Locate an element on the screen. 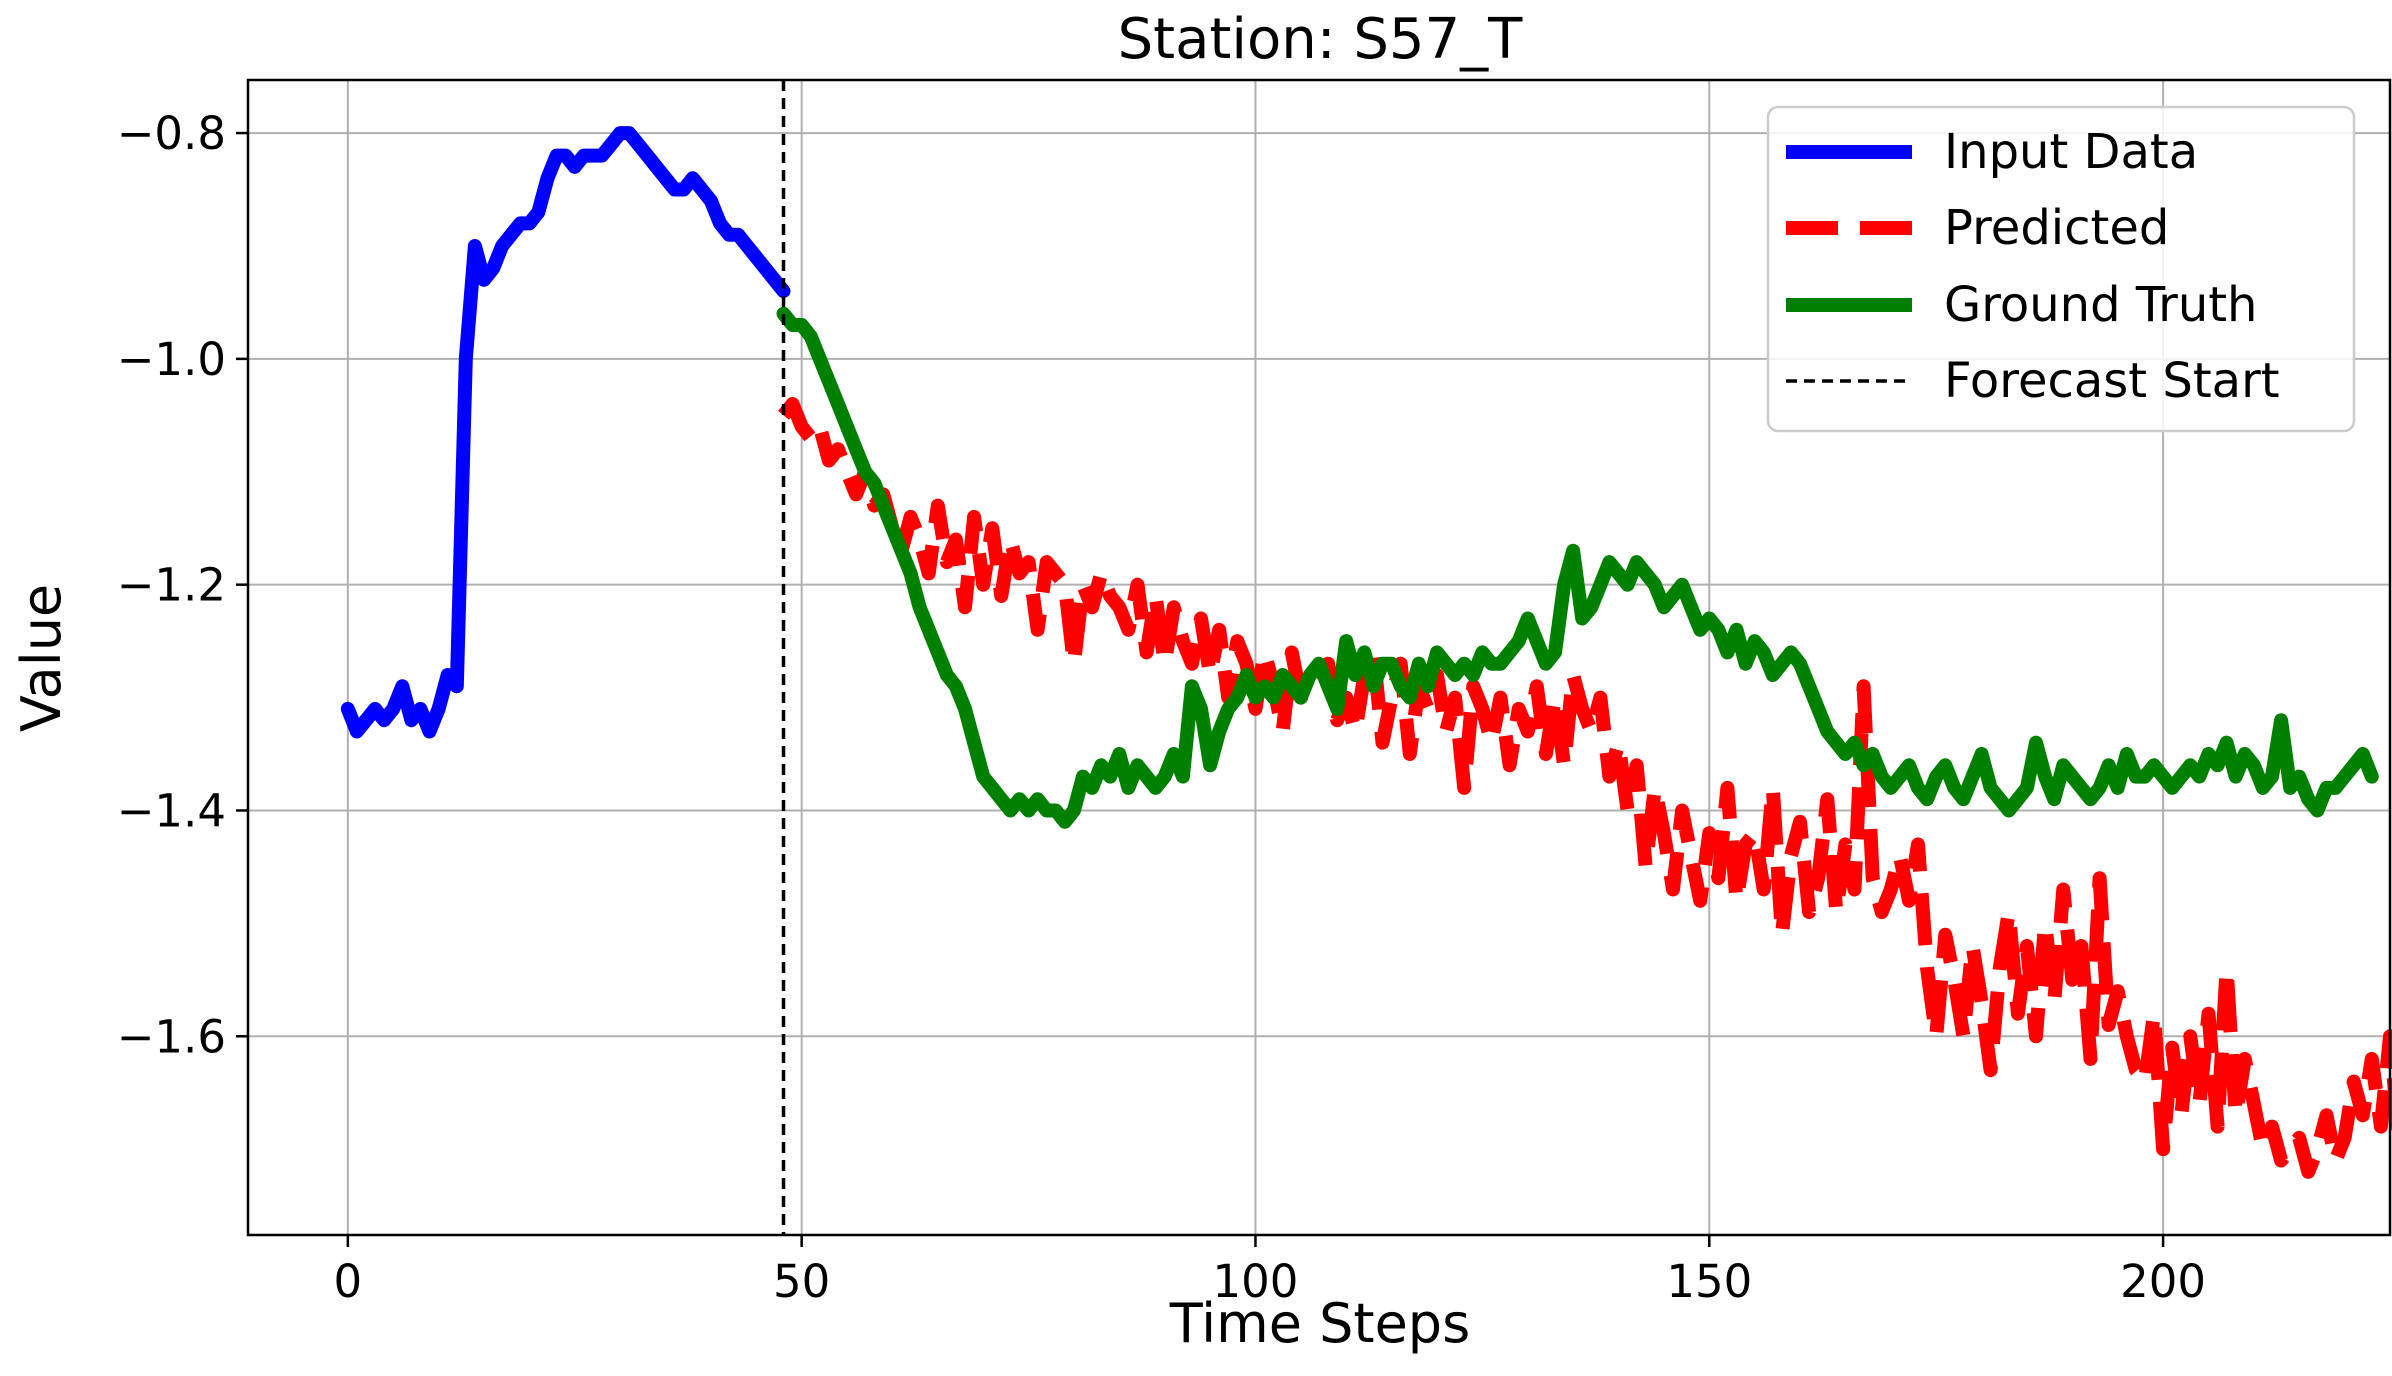  y-tick-label: −1.2 is located at coordinates (171, 585).